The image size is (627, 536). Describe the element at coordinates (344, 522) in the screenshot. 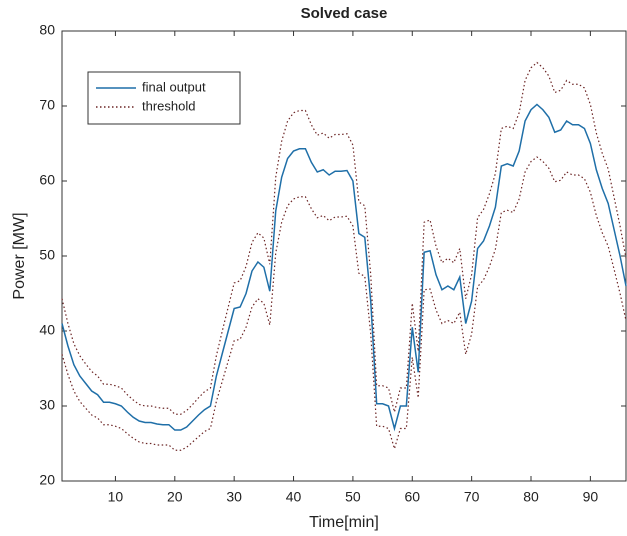

I see `x-axis-label: Time[min]` at that location.